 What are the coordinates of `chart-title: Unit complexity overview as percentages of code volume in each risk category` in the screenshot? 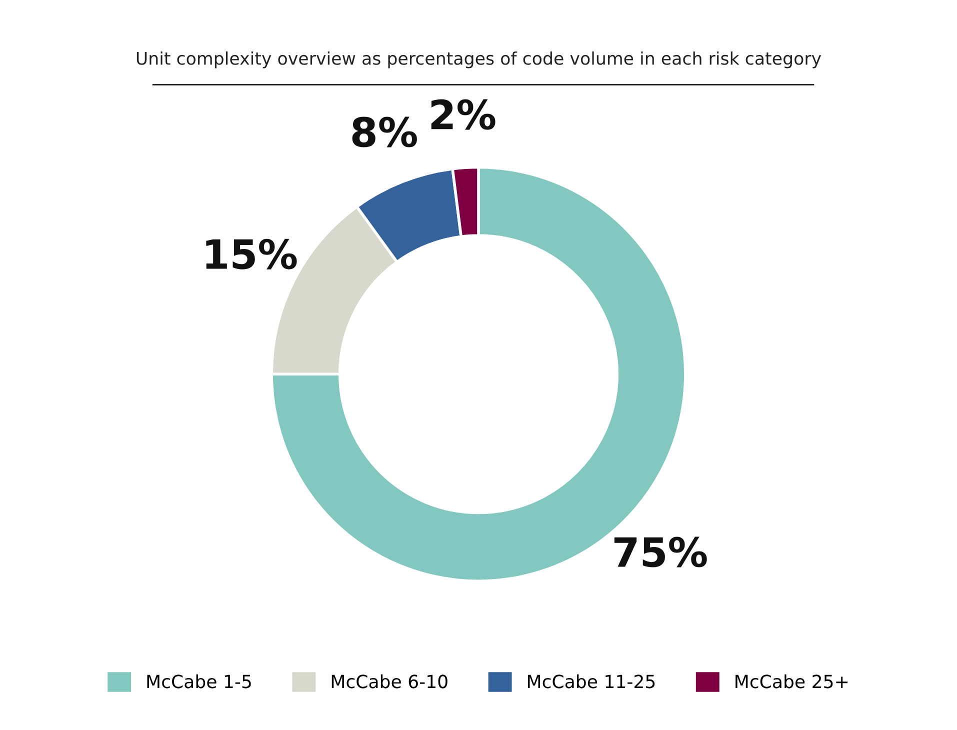 It's located at (479, 59).